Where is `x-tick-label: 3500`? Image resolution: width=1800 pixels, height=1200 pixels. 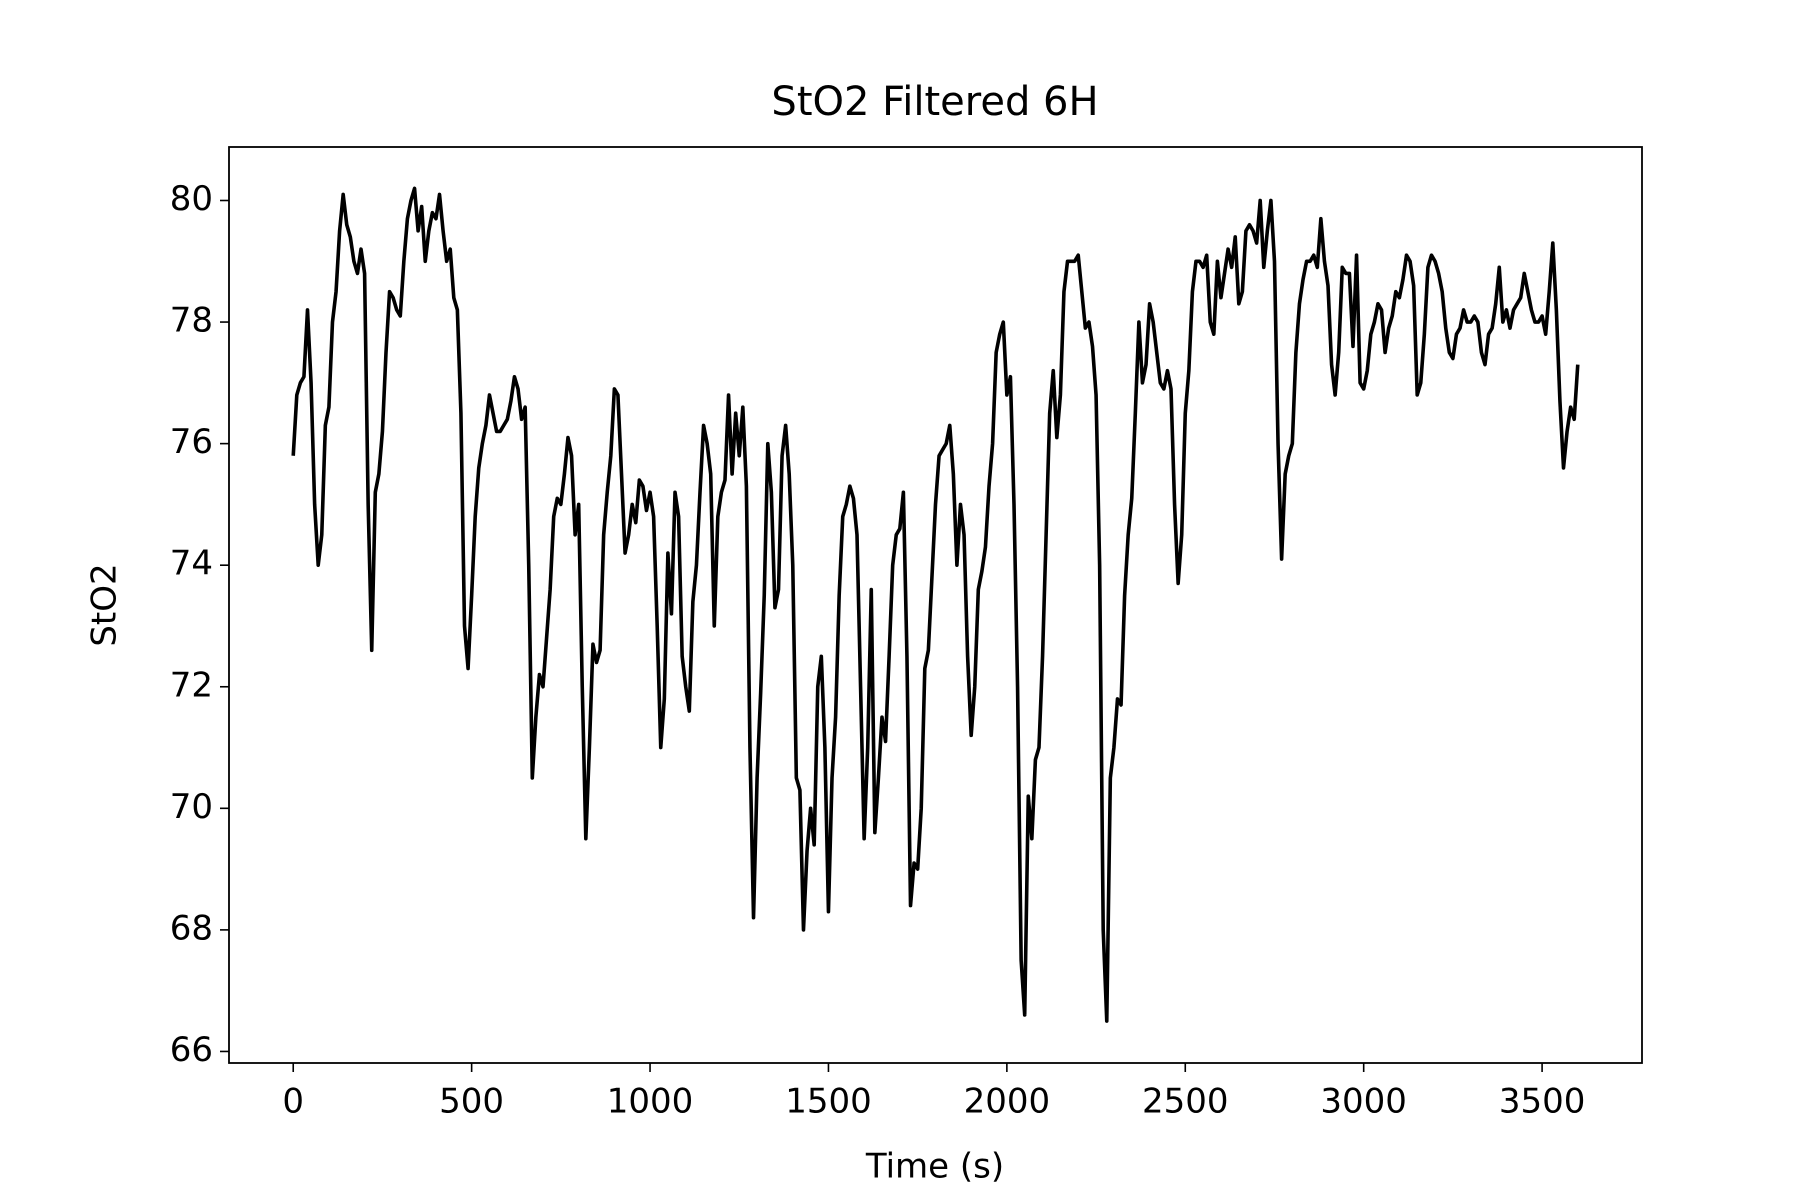
x-tick-label: 3500 is located at coordinates (1542, 1102).